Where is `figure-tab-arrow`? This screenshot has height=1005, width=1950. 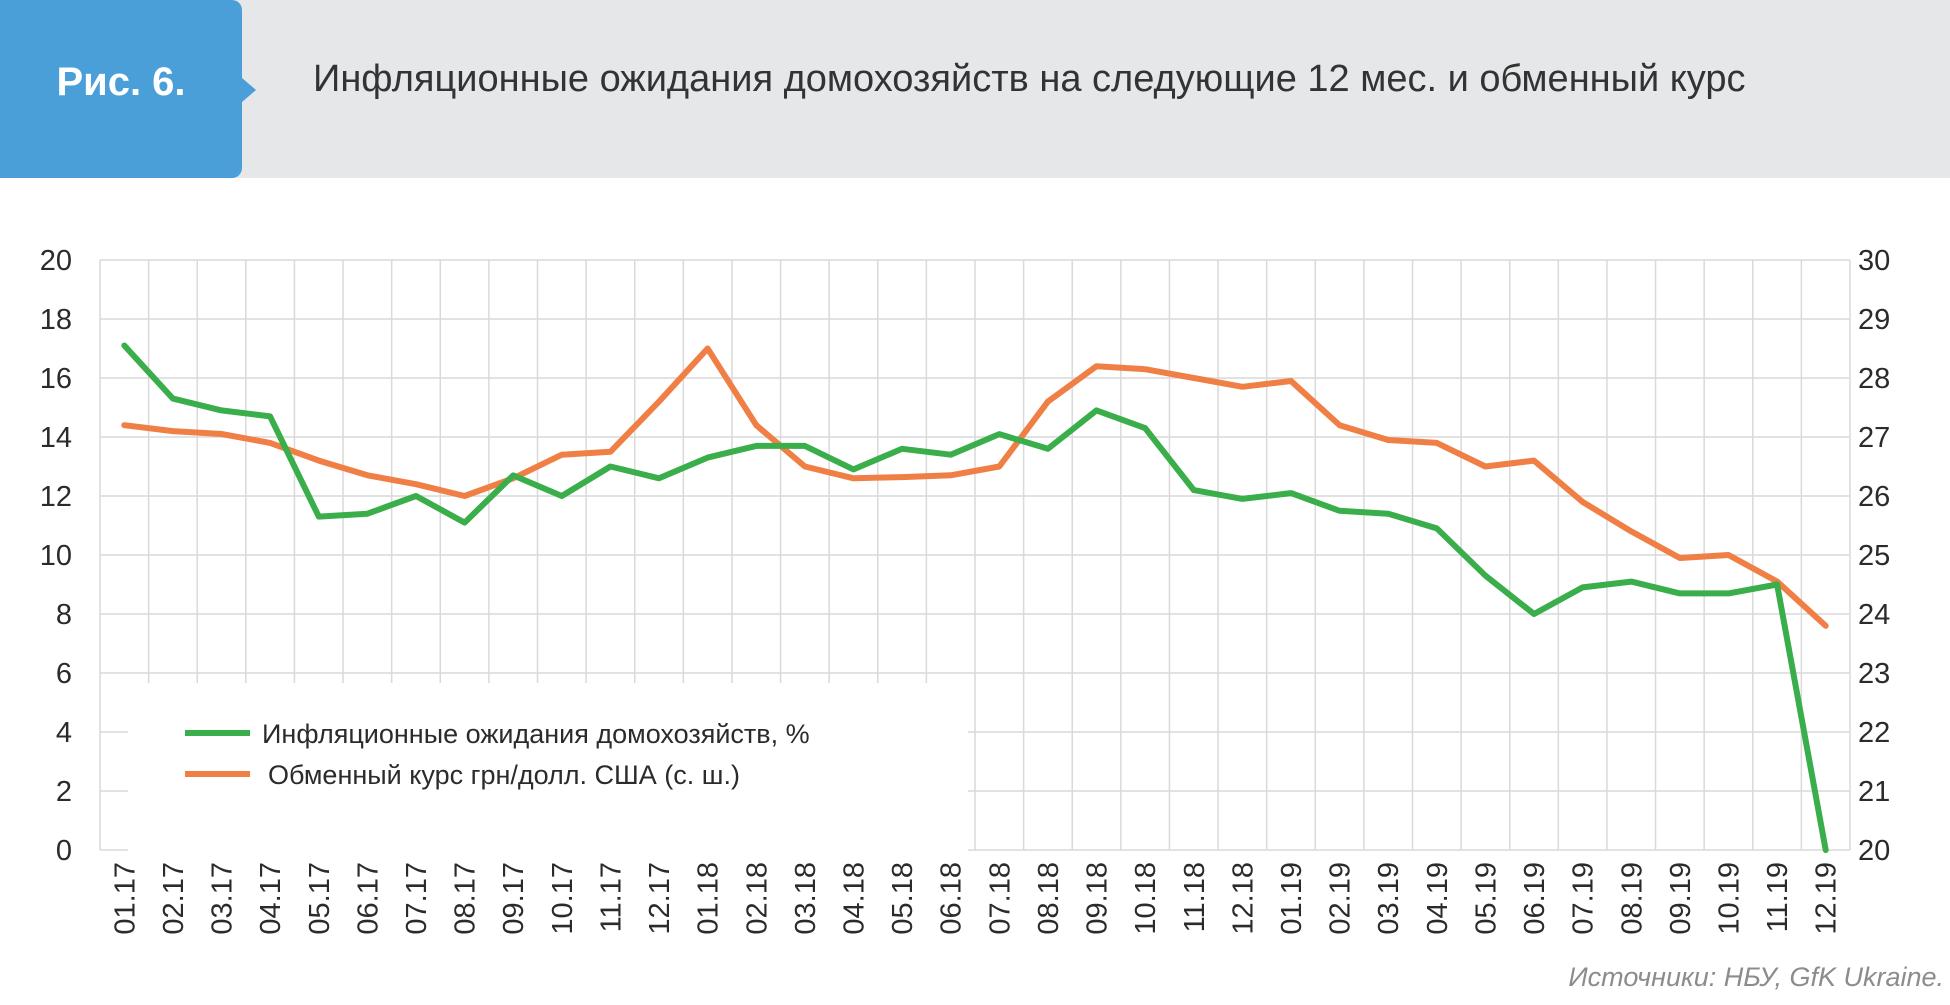
figure-tab-arrow is located at coordinates (249, 90).